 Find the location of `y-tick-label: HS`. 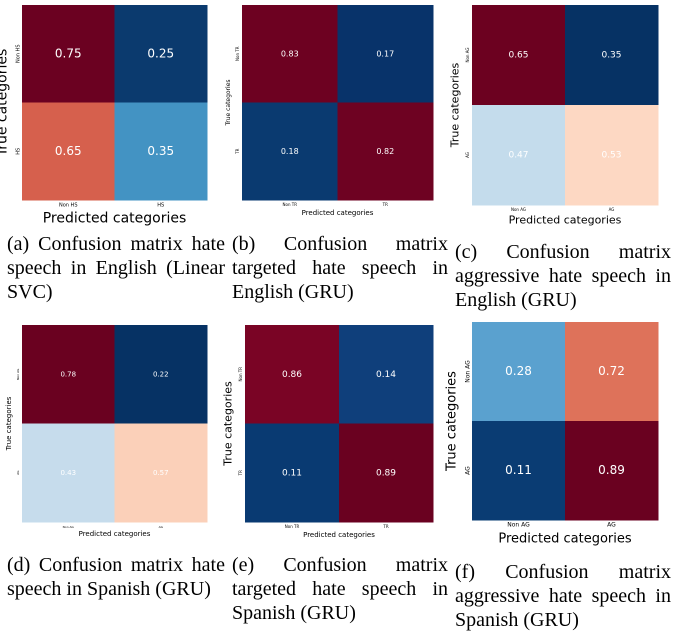

y-tick-label: HS is located at coordinates (19, 151).